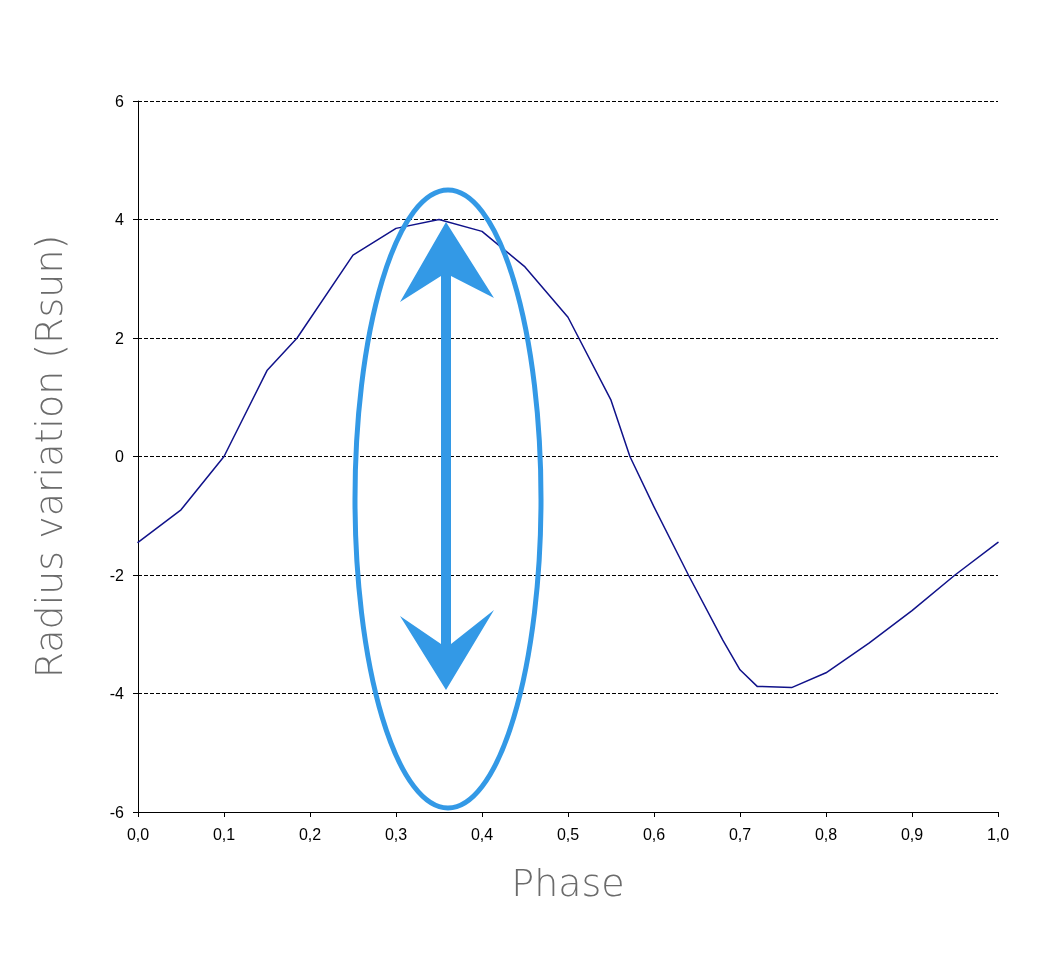  Describe the element at coordinates (740, 834) in the screenshot. I see `x-tick-label: 0,7` at that location.